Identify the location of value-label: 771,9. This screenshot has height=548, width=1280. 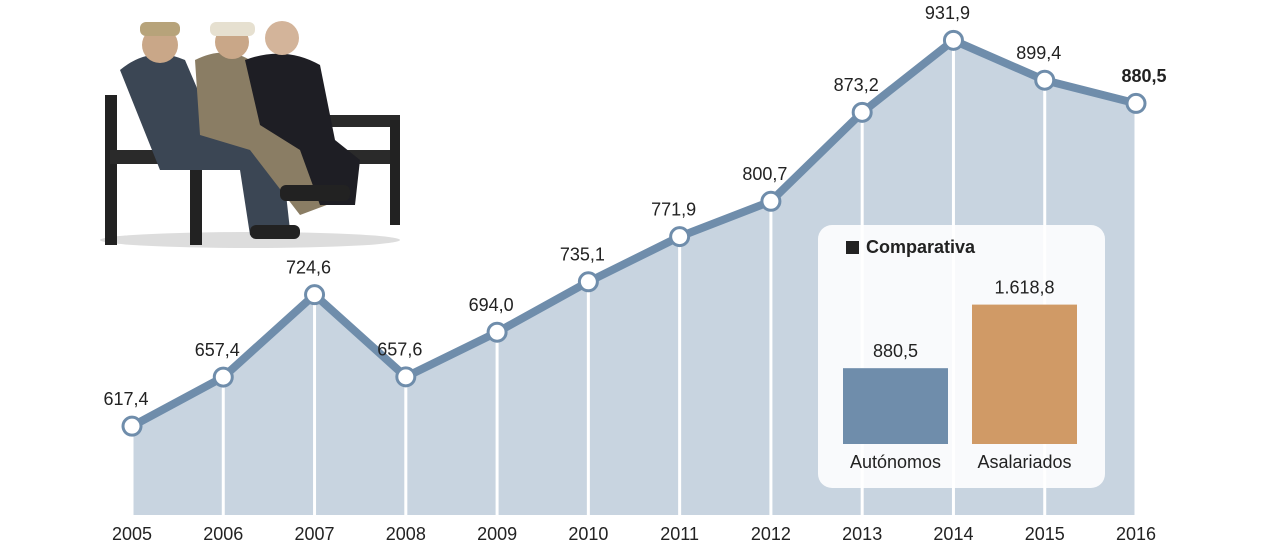
(673, 209).